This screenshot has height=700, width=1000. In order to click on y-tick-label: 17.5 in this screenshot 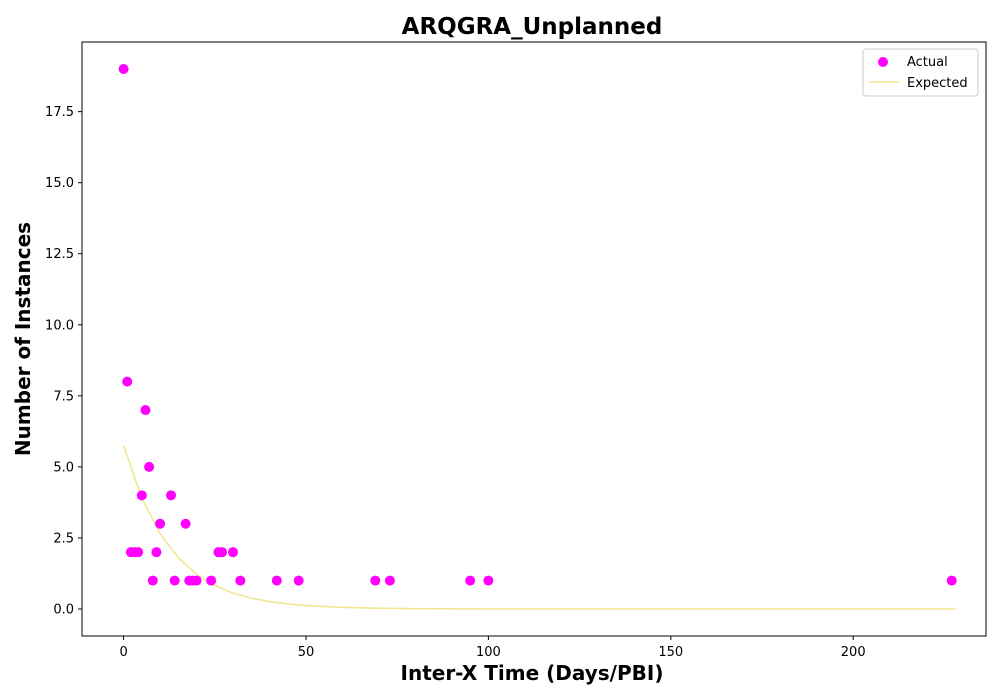, I will do `click(59, 112)`.